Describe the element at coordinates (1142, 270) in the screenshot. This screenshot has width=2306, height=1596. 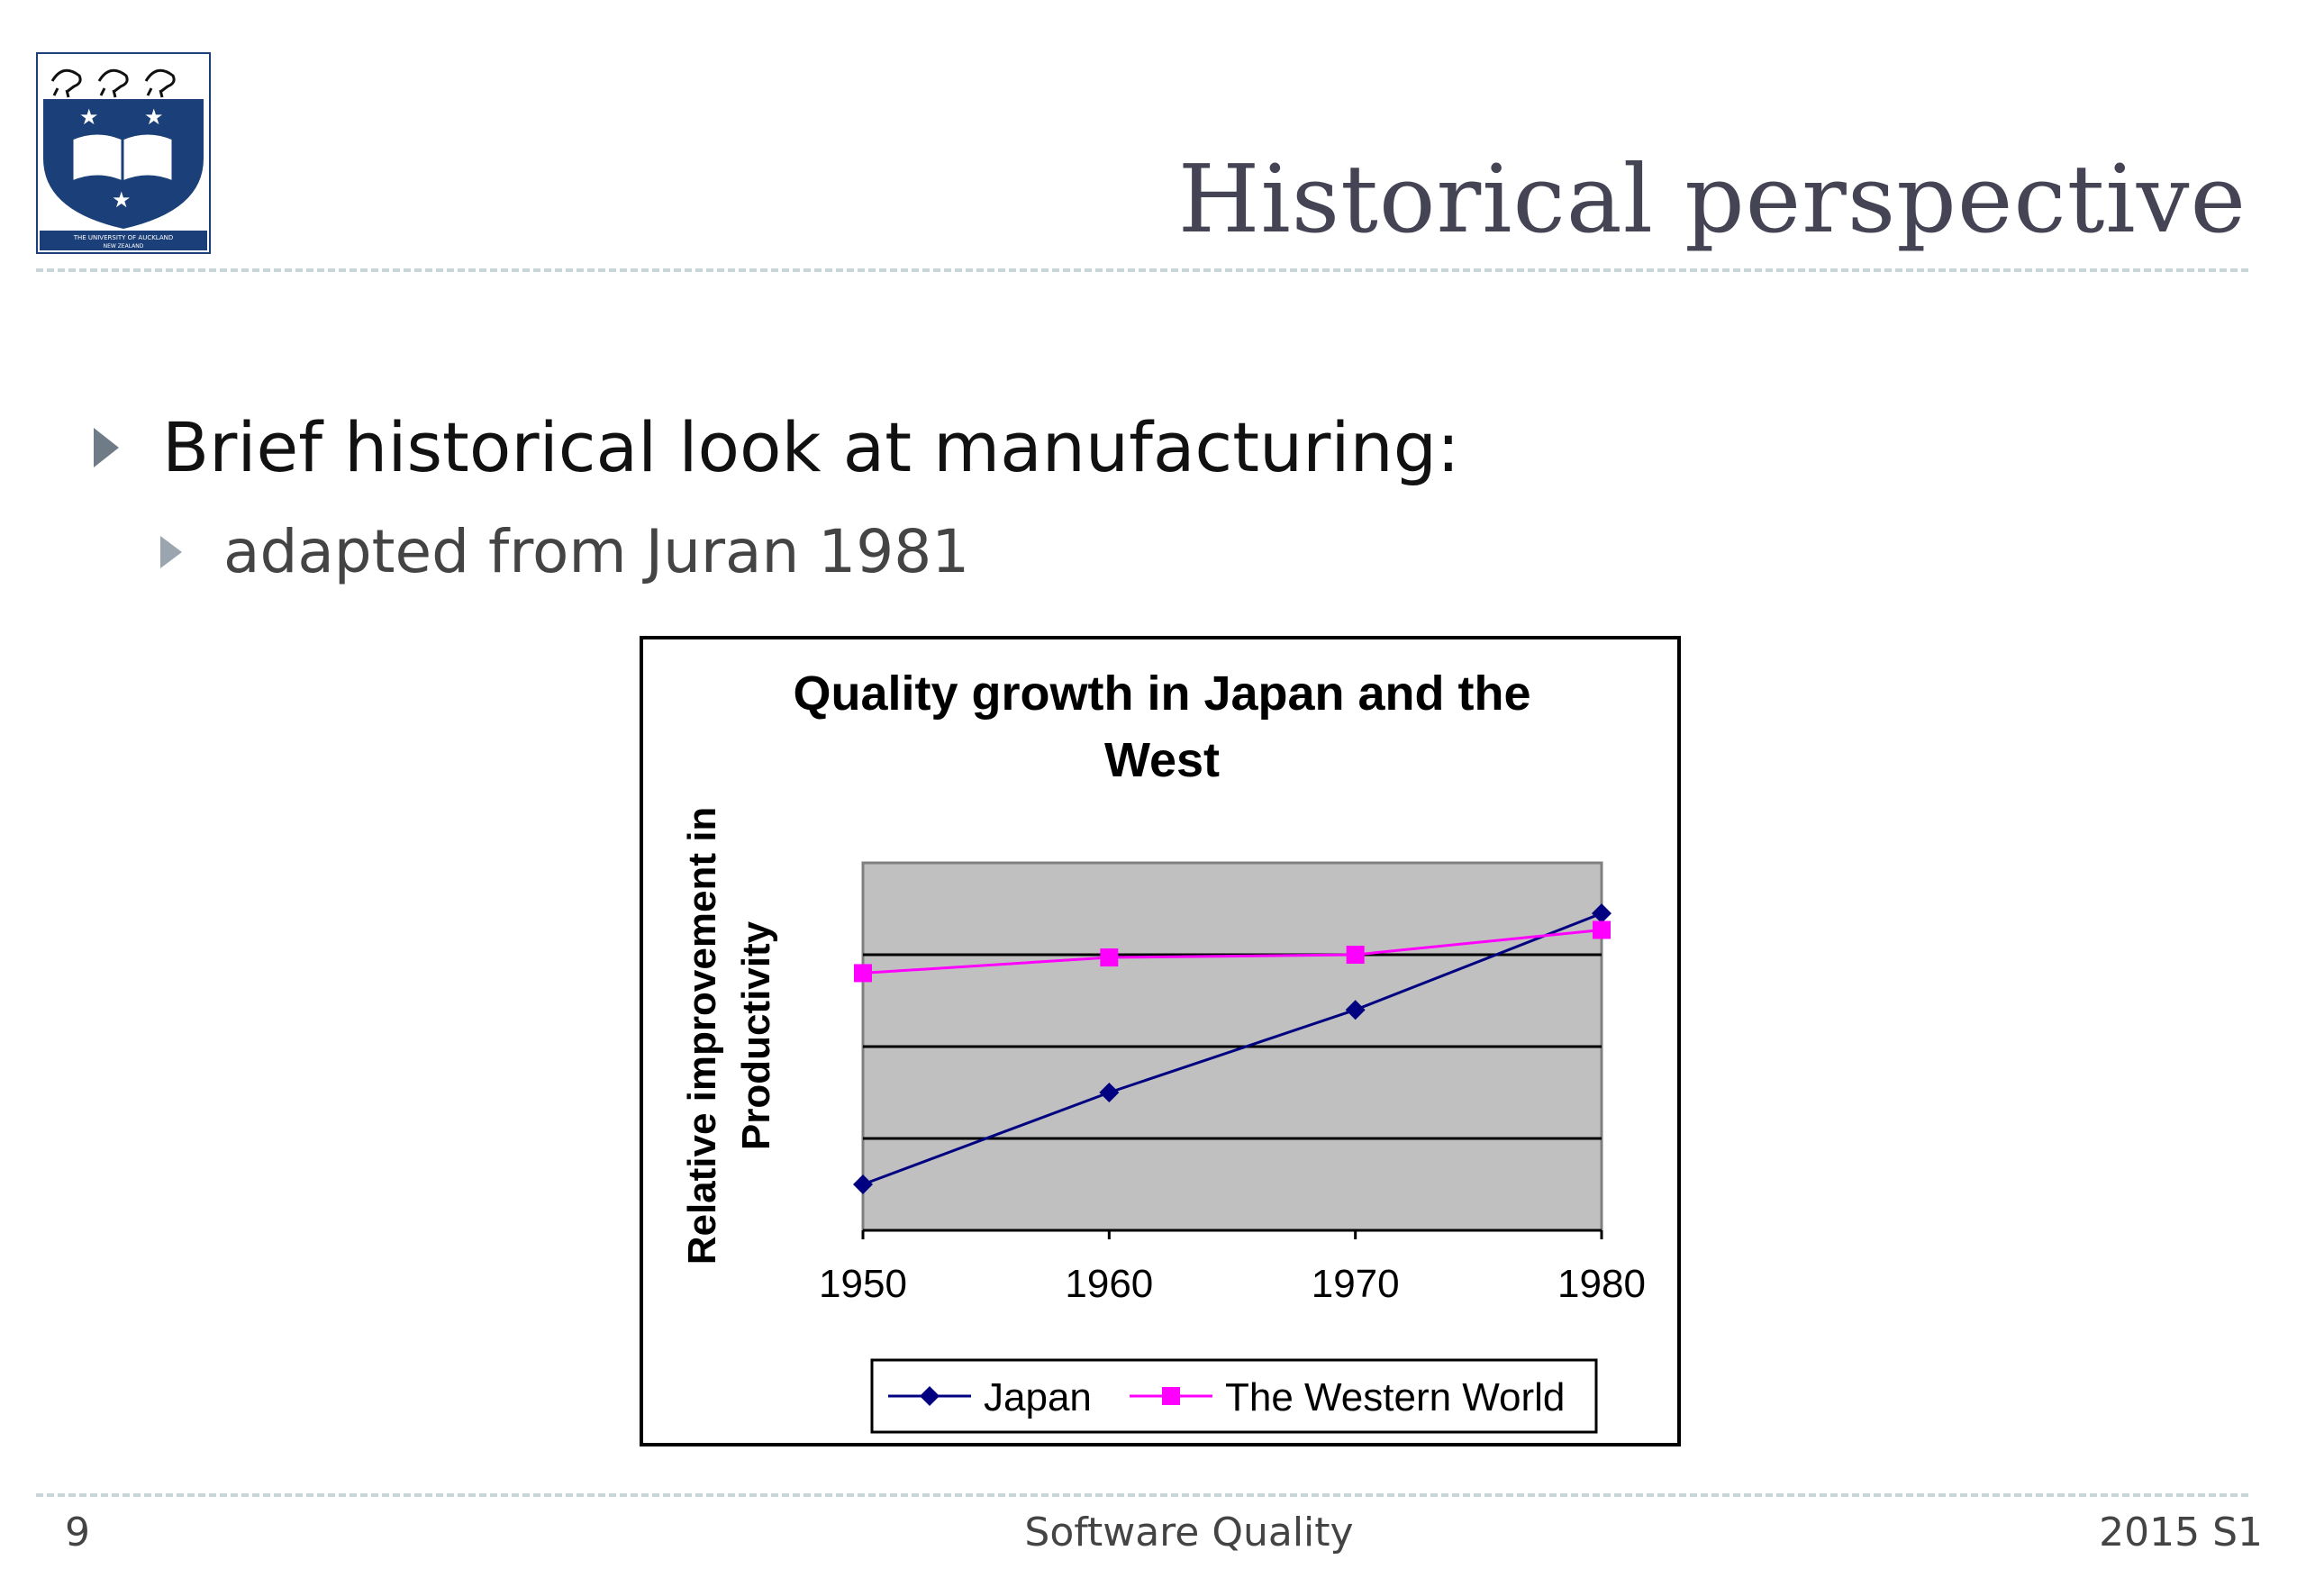
I see `header-divider` at that location.